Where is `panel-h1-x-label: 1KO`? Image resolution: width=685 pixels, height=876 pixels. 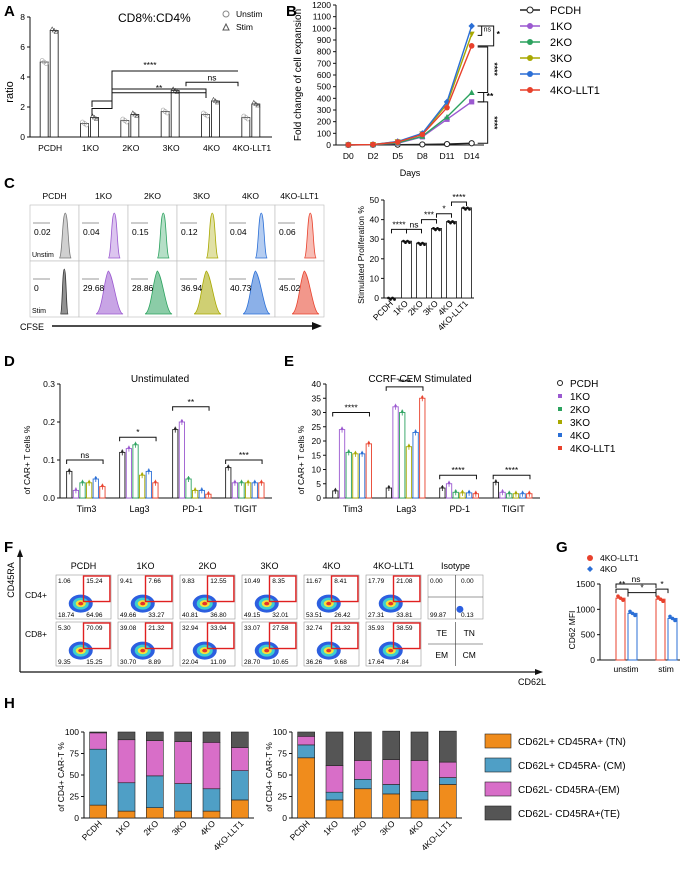 panel-h1-x-label: 1KO is located at coordinates (122, 827).